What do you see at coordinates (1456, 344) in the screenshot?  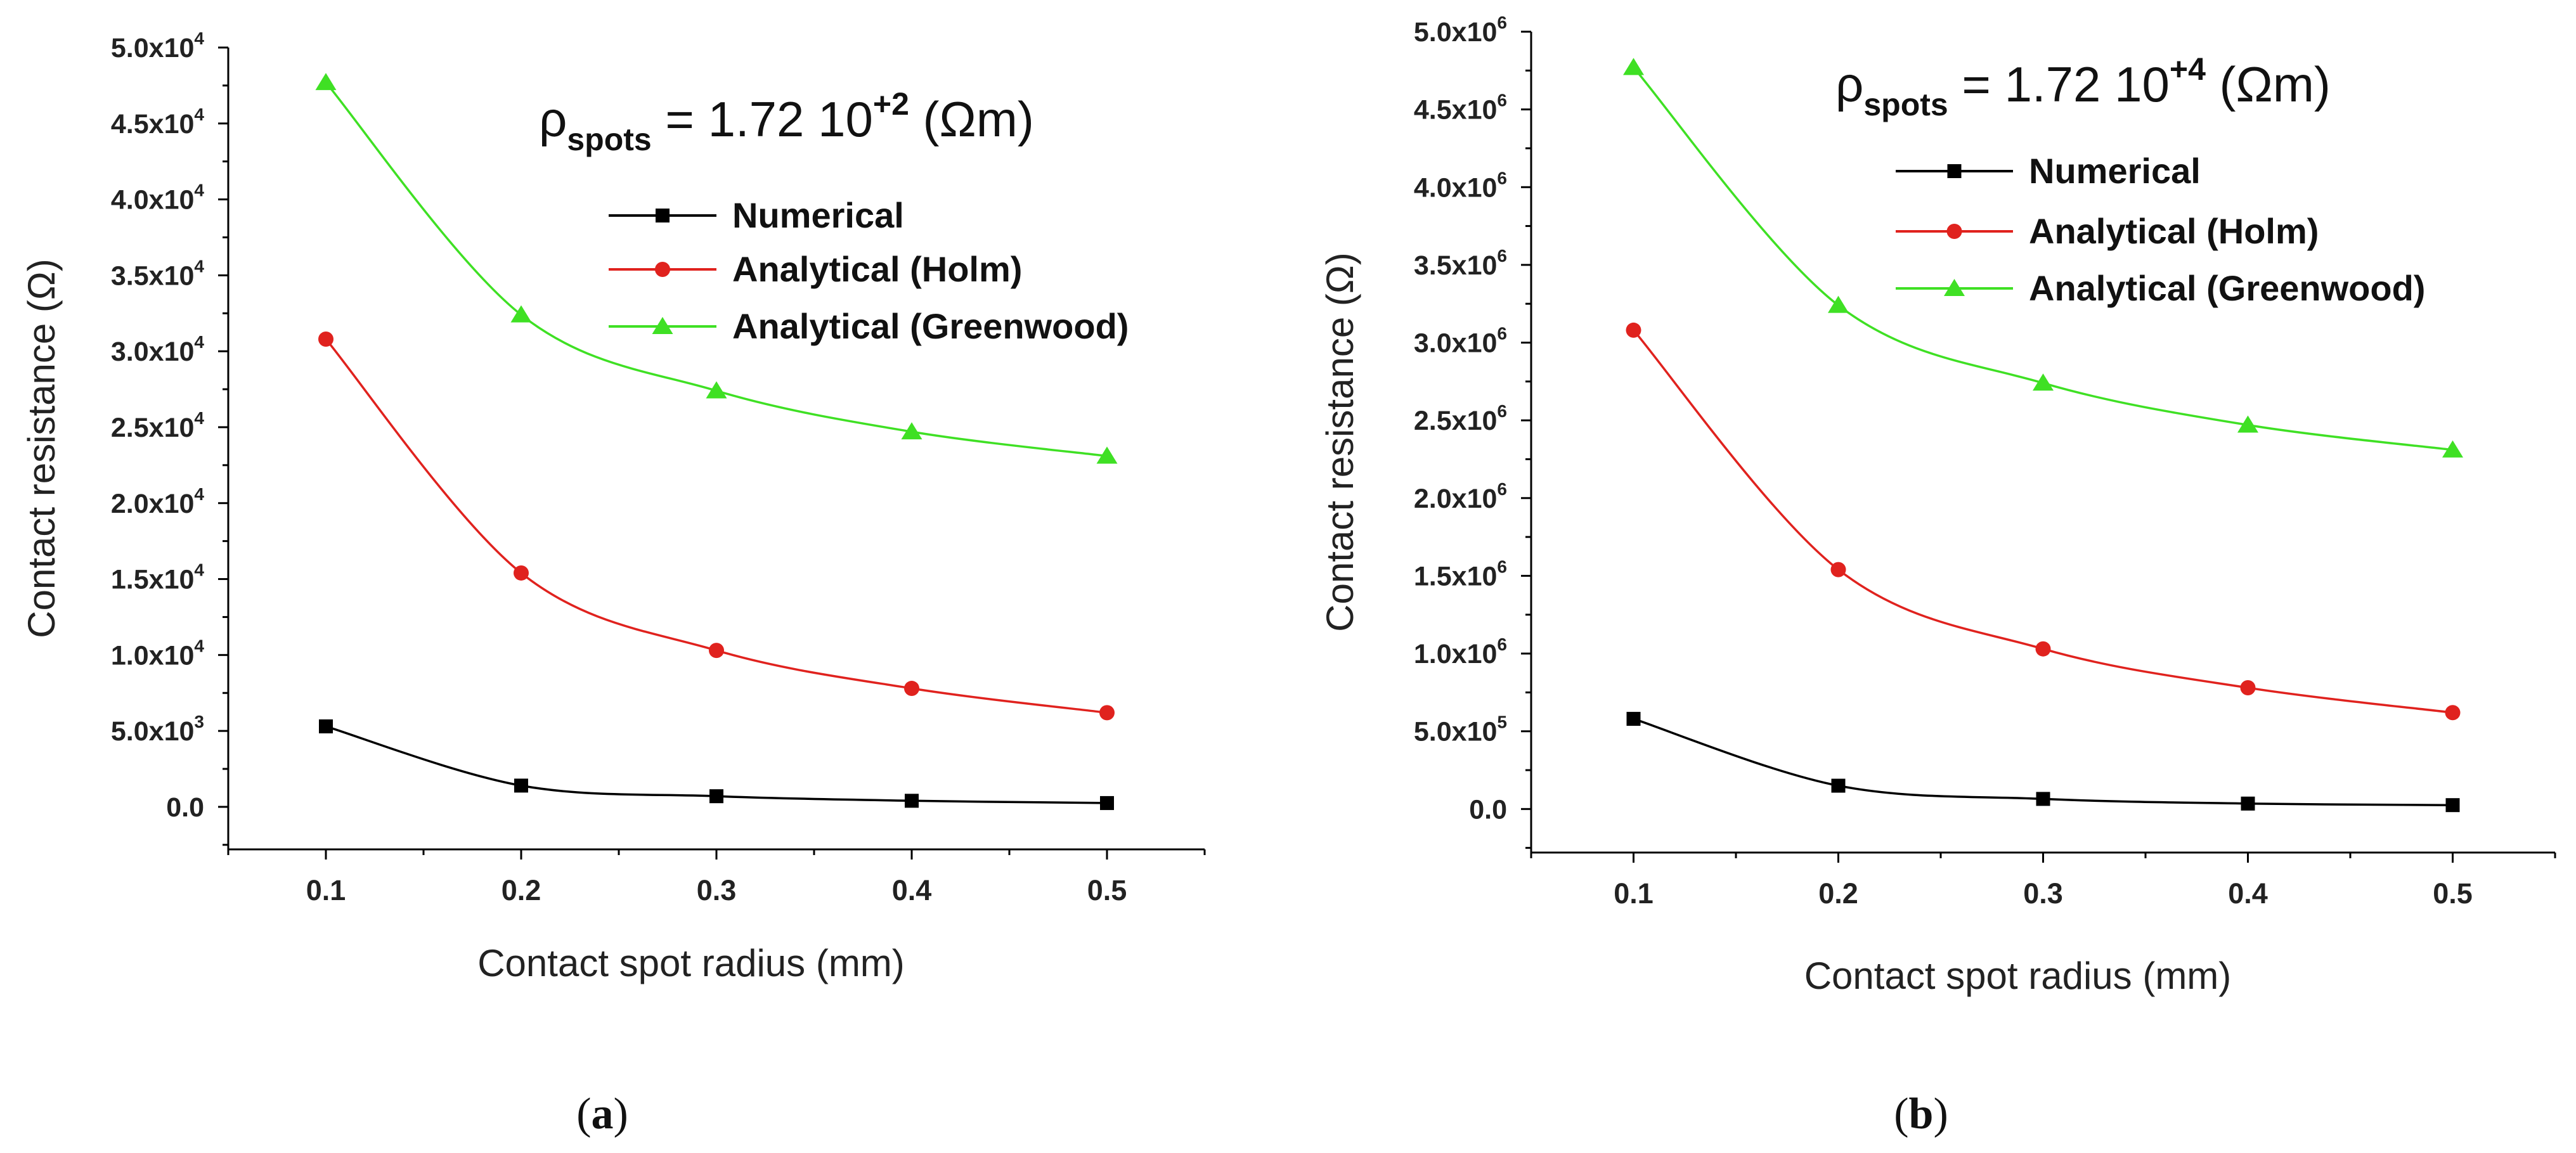 I see `y-tick-mantissa: 3.0x10` at bounding box center [1456, 344].